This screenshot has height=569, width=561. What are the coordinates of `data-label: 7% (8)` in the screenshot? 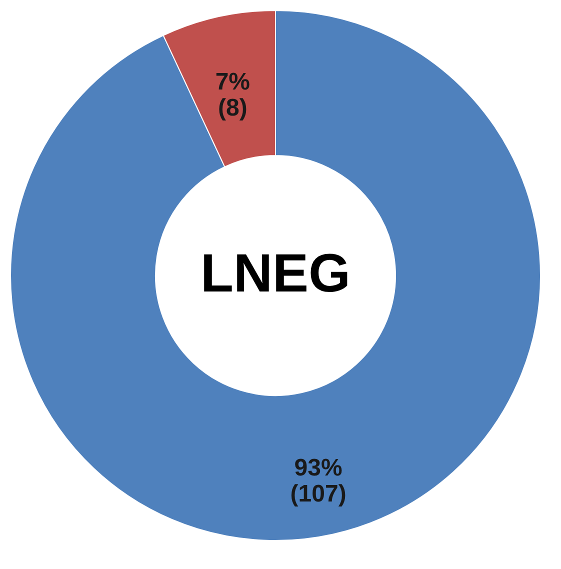 It's located at (232, 95).